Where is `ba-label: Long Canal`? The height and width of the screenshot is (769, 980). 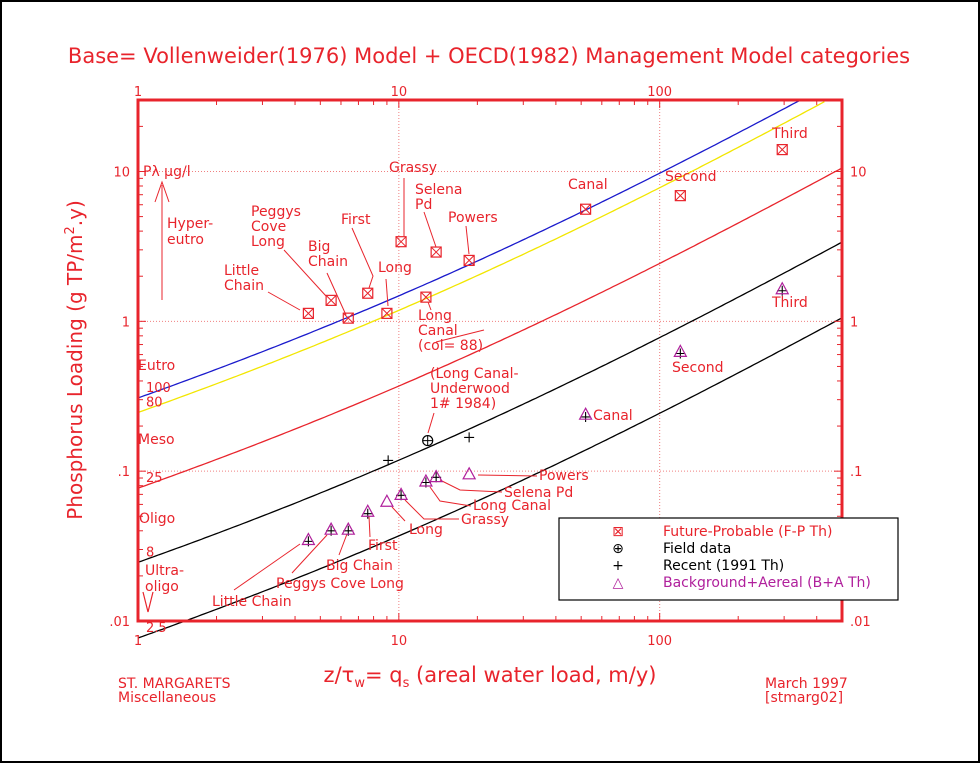 ba-label: Long Canal is located at coordinates (512, 506).